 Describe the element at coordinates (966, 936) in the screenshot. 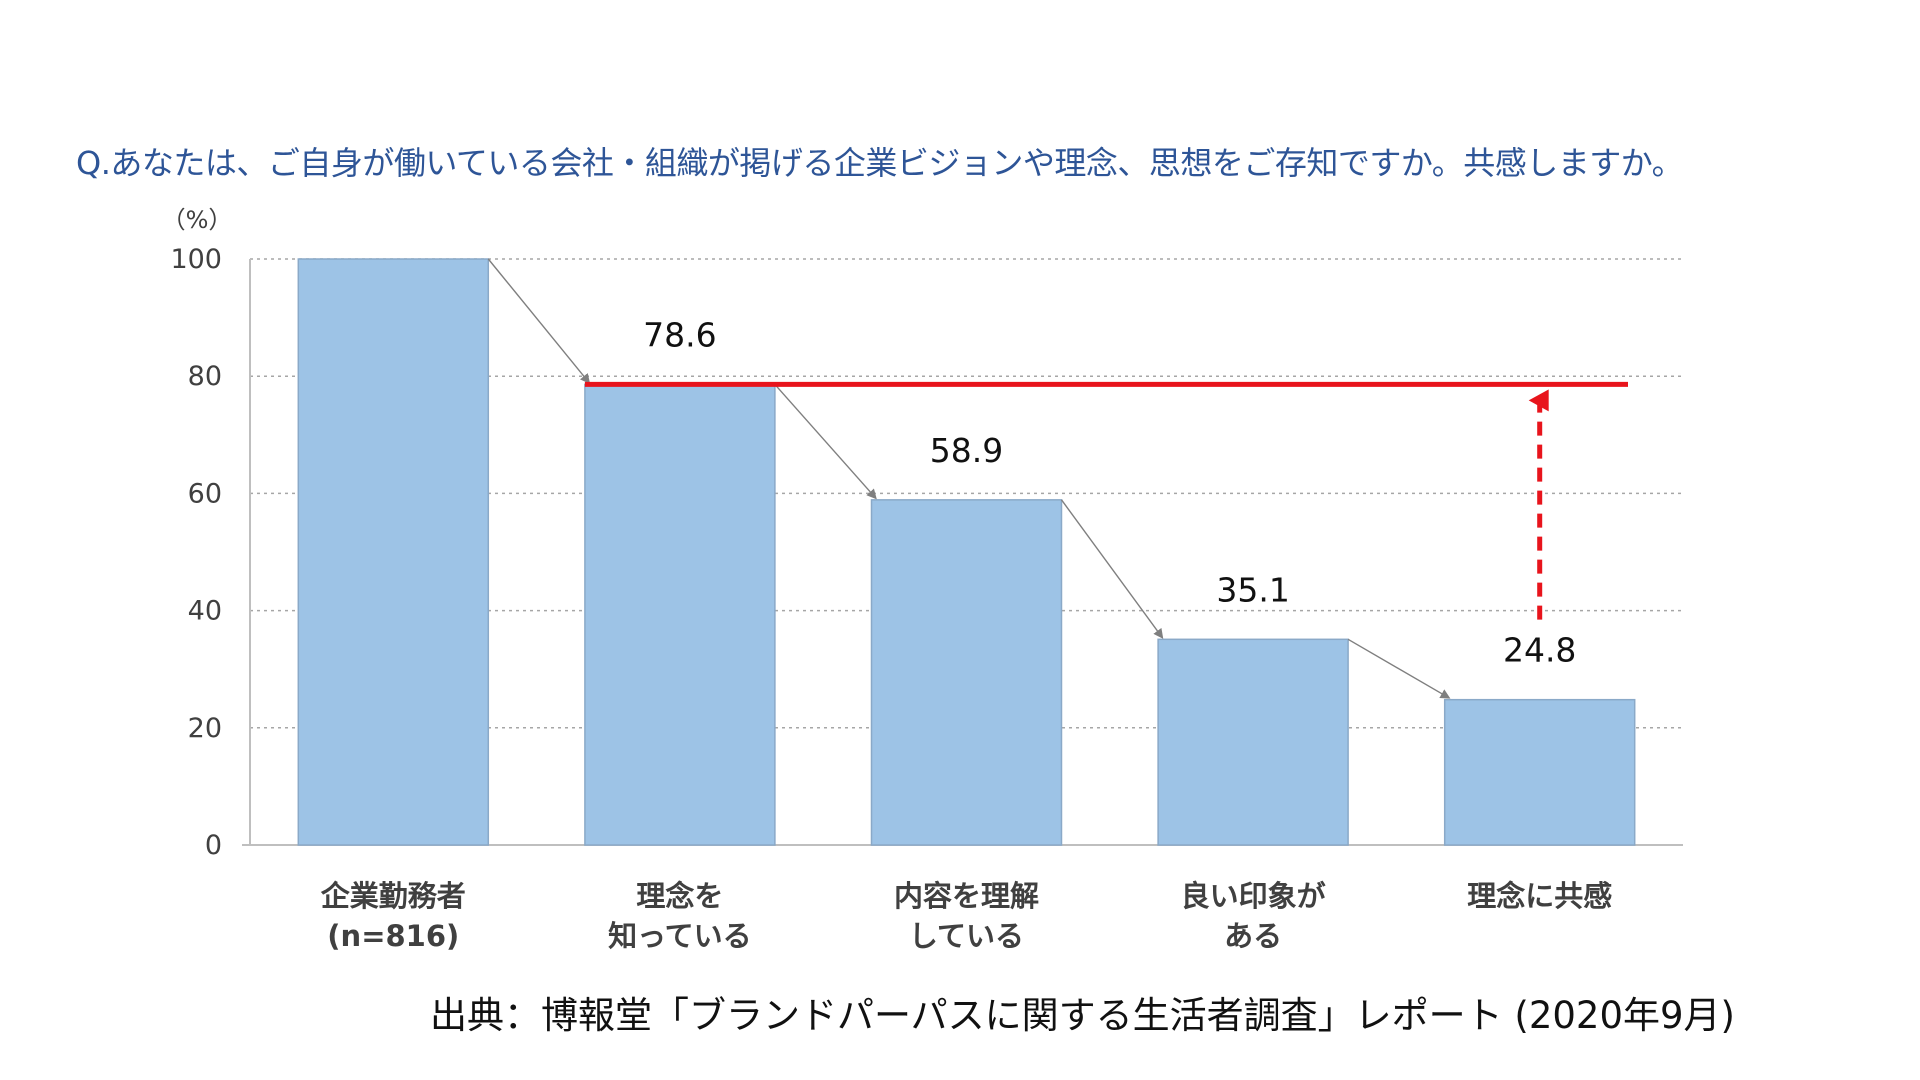

I see `x-category-label: している` at that location.